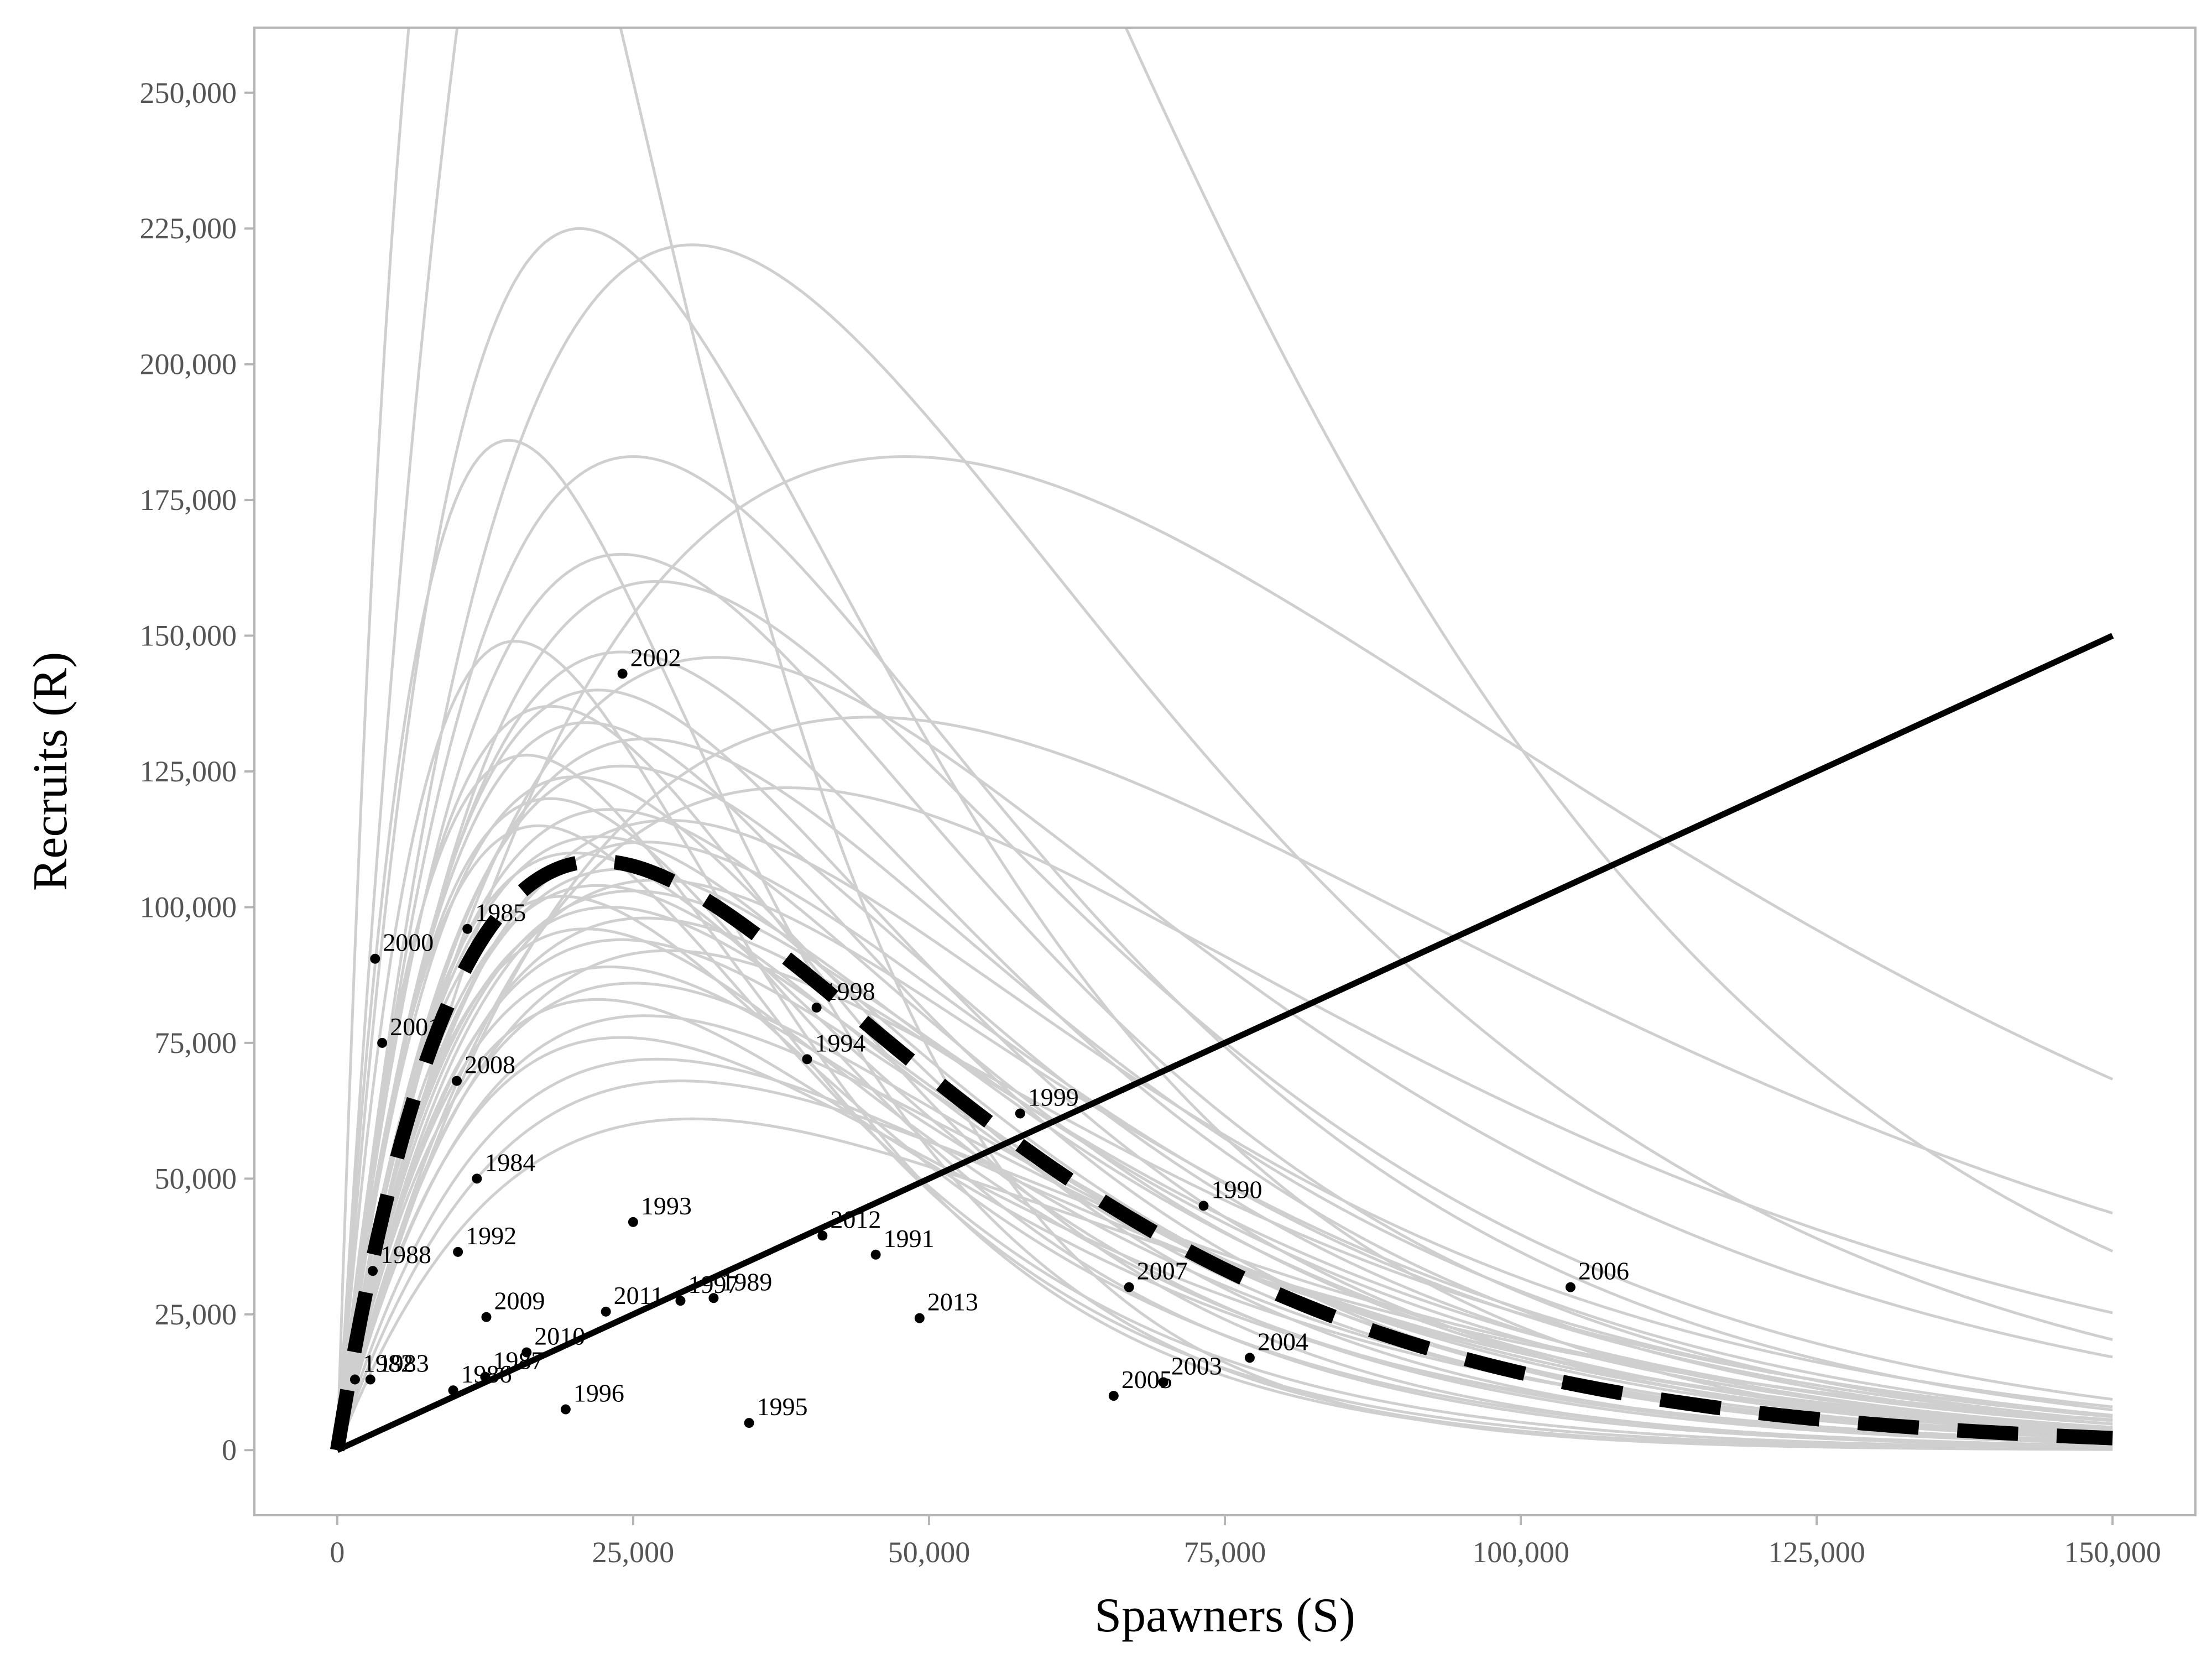 The height and width of the screenshot is (1659, 2212). Describe the element at coordinates (1225, 1553) in the screenshot. I see `x-tick-label-3: 75,000` at that location.